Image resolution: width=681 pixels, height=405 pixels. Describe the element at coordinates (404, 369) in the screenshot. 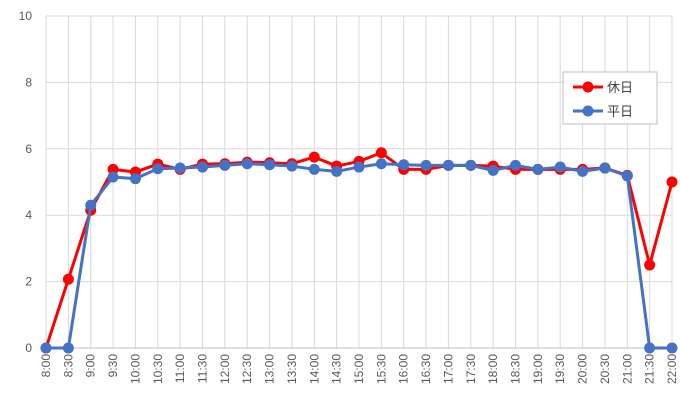

I see `x-tick-label: 16:00` at that location.